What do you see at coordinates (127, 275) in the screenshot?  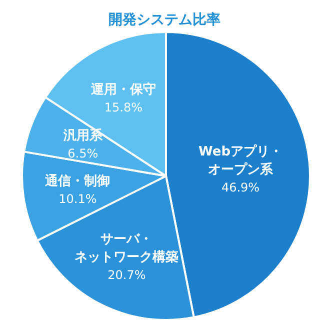 I see `data-label: 20.7%` at bounding box center [127, 275].